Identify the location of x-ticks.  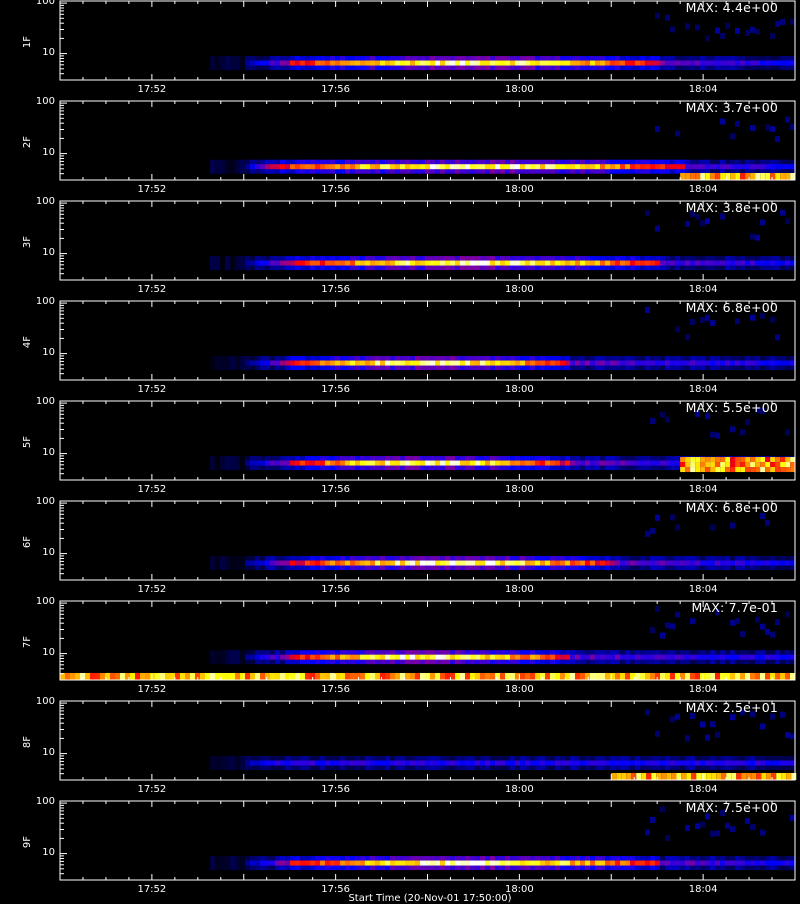
(427, 240).